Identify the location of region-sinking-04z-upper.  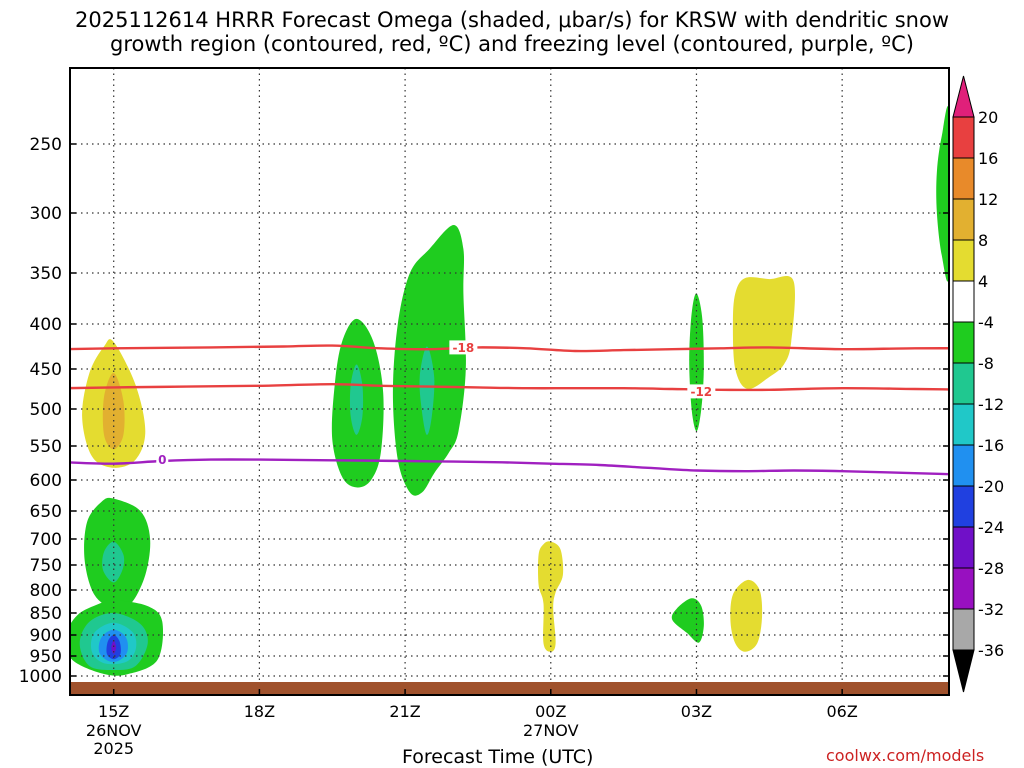
(763, 333).